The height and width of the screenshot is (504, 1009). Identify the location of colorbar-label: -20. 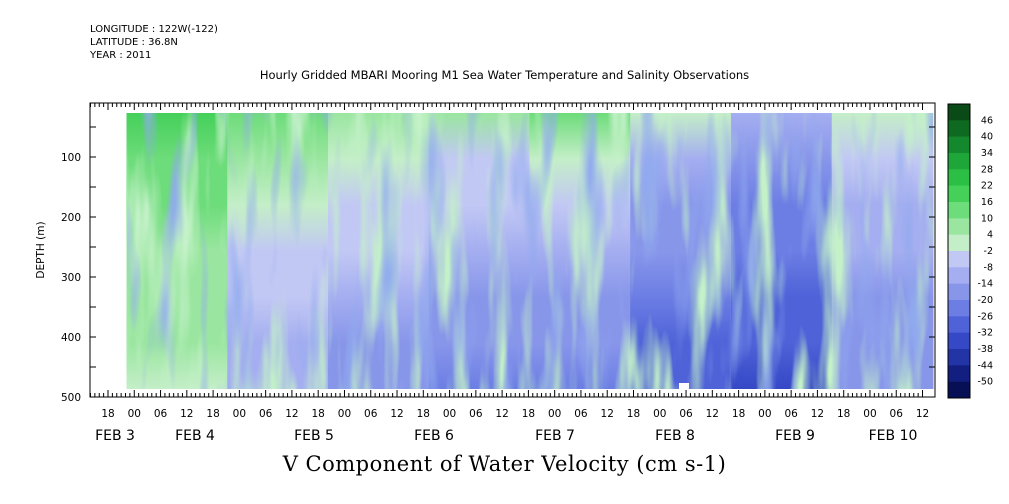
(985, 300).